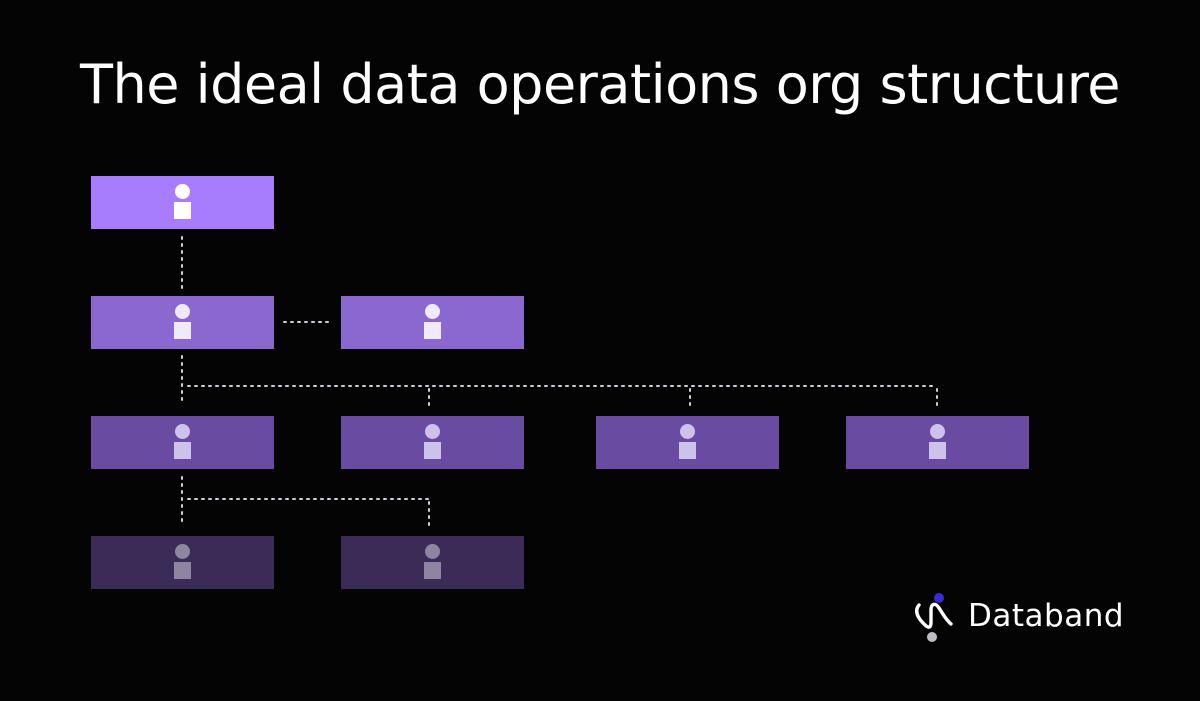  Describe the element at coordinates (934, 617) in the screenshot. I see `databand-logo-icon` at that location.